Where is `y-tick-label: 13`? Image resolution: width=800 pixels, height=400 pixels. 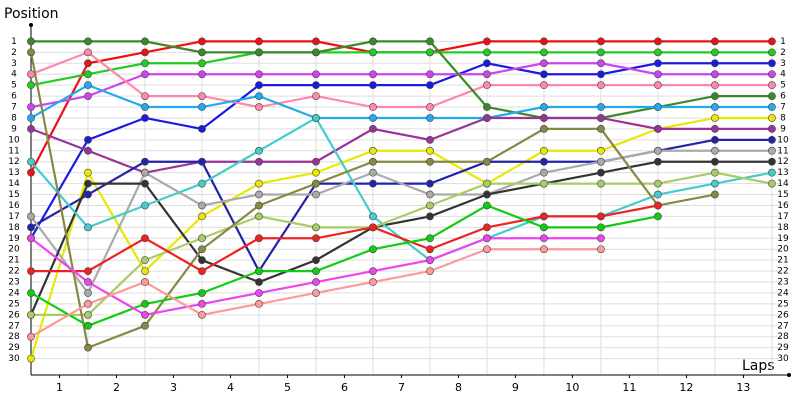 y-tick-label: 13 is located at coordinates (13, 173).